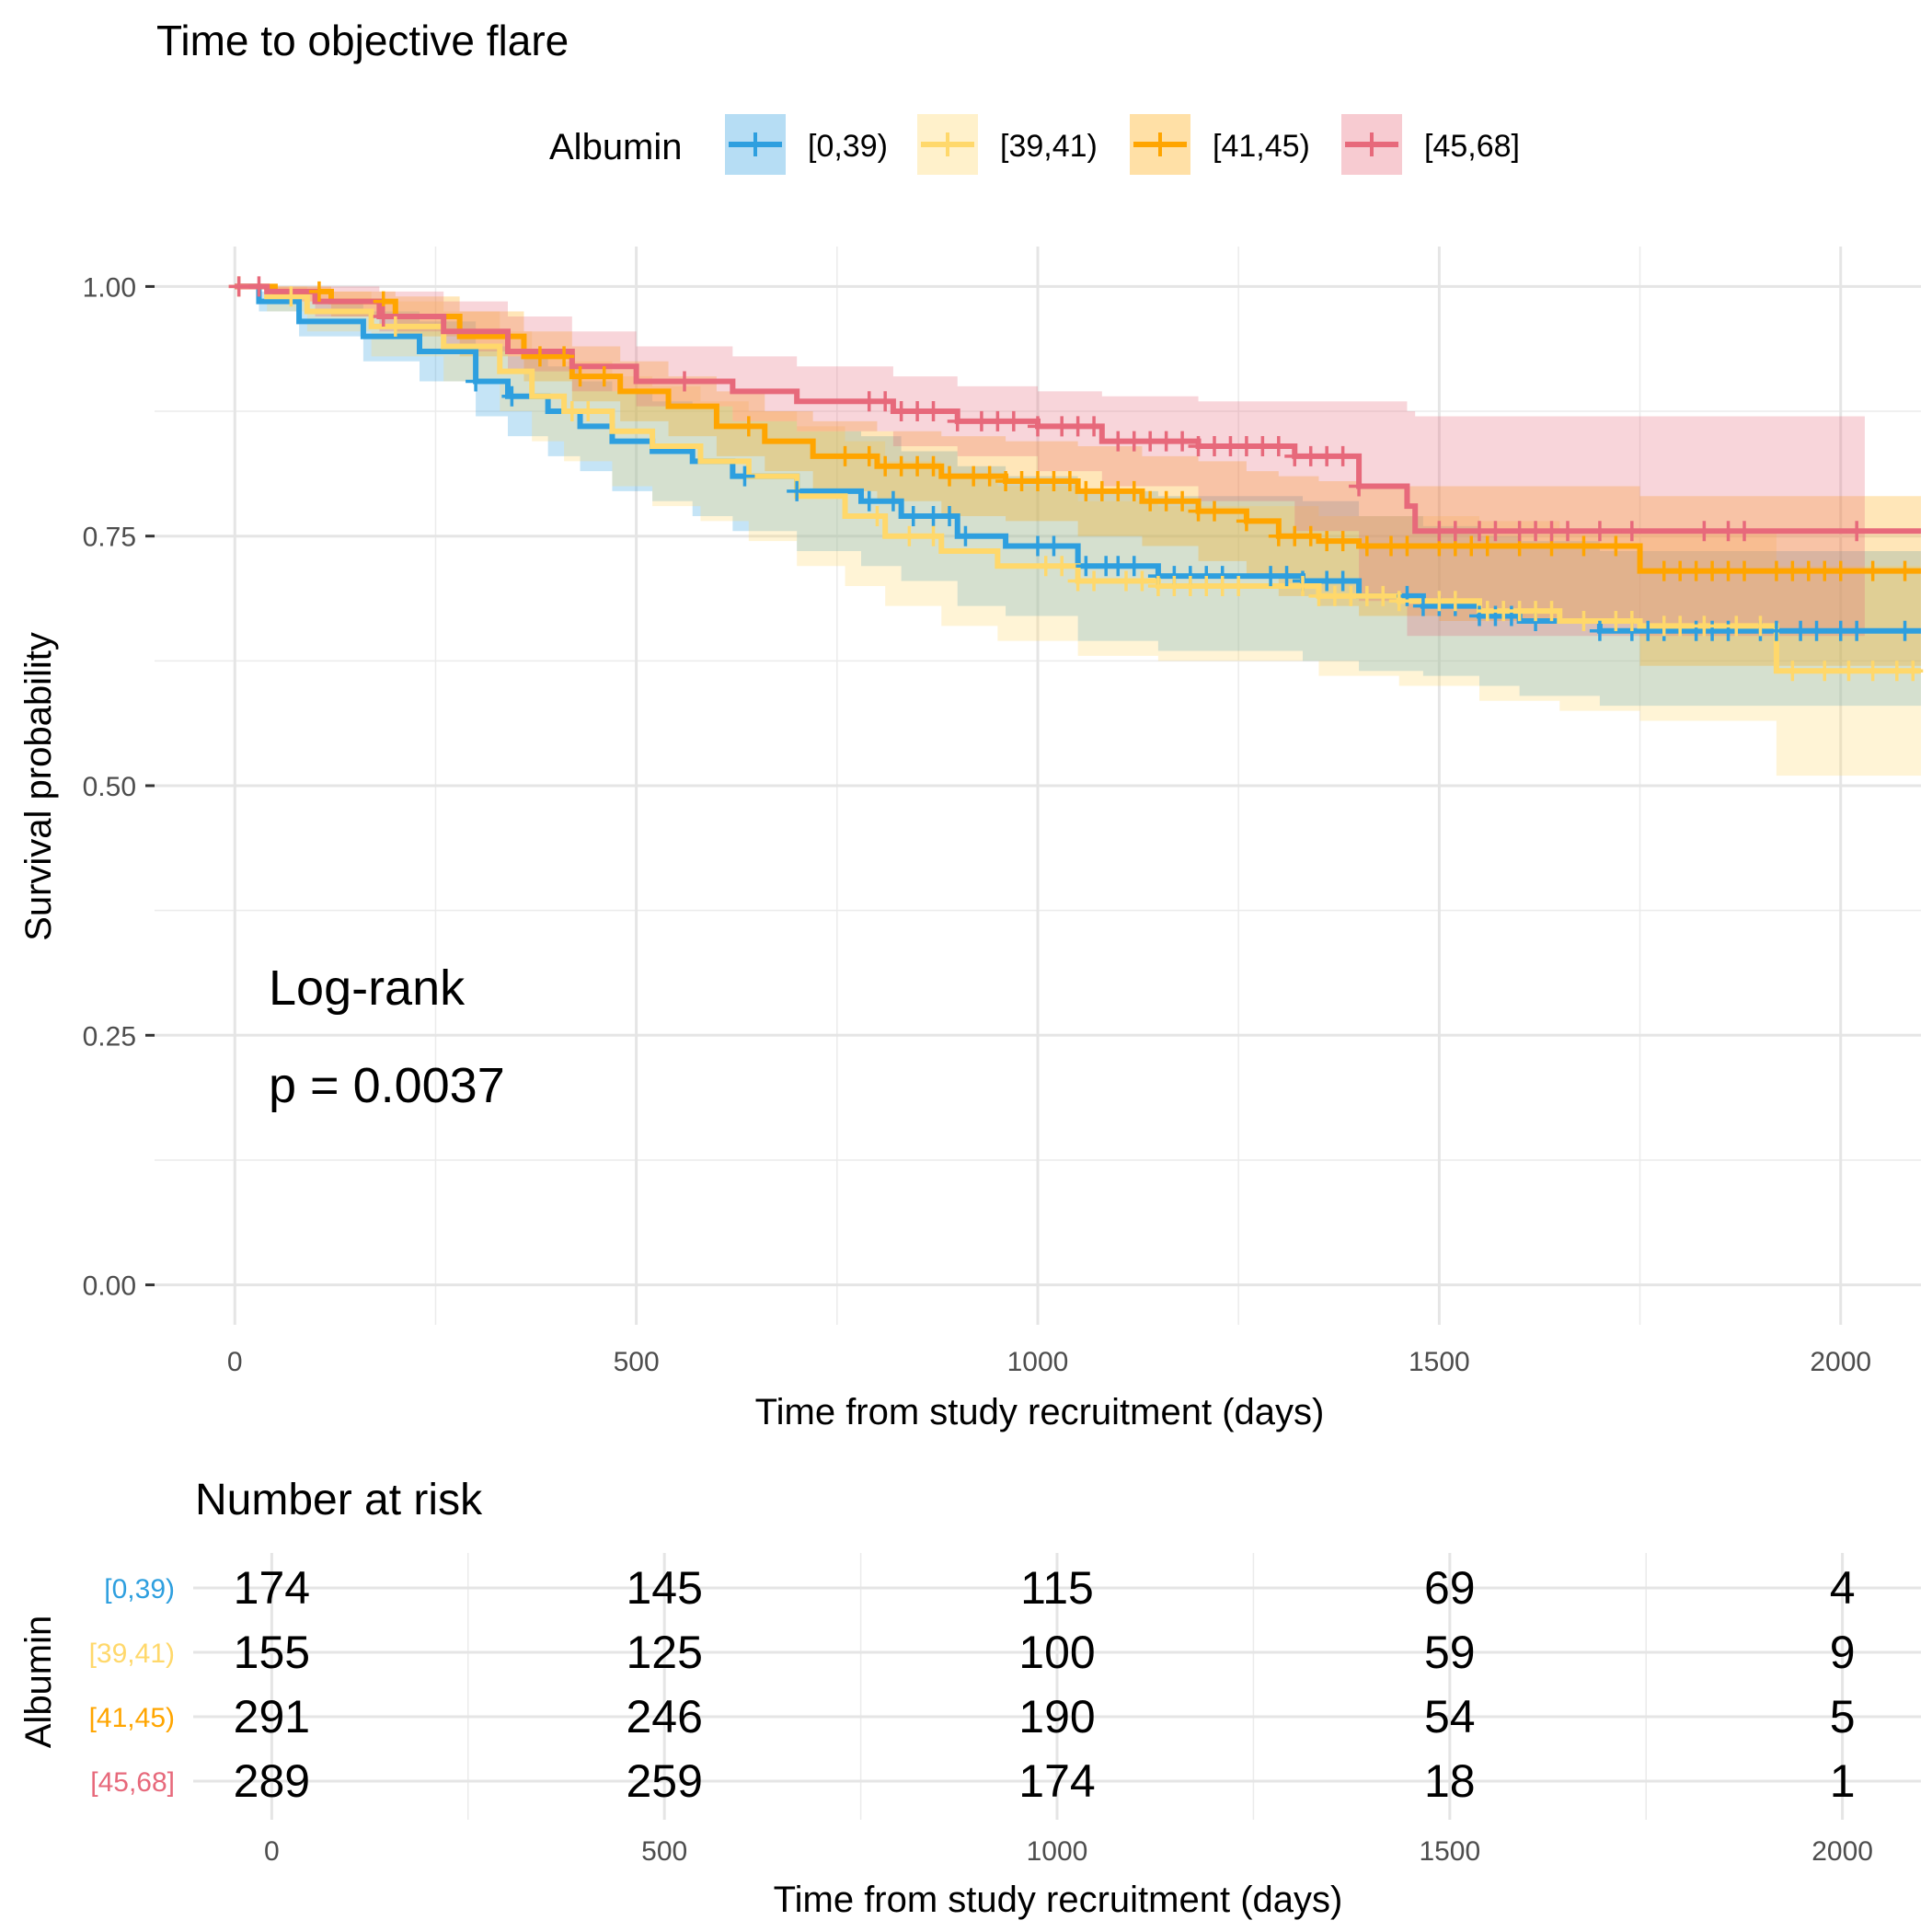 The width and height of the screenshot is (1932, 1932). Describe the element at coordinates (1450, 1652) in the screenshot. I see `risk-count: 59` at that location.